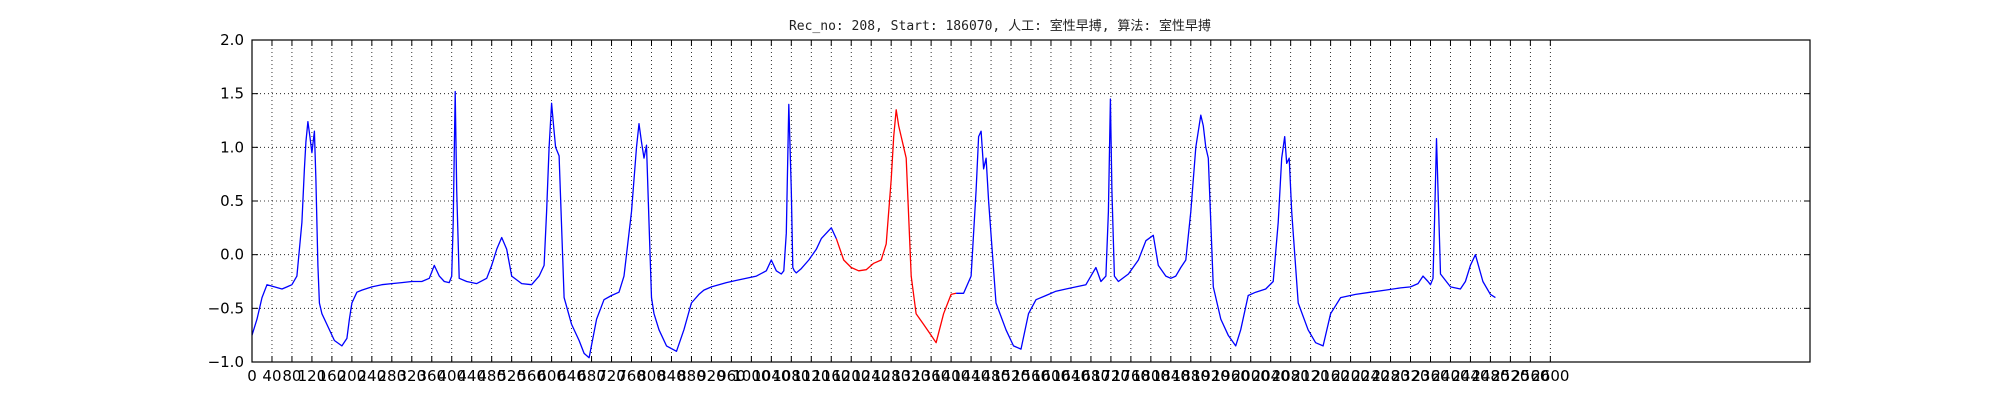 Image resolution: width=2000 pixels, height=400 pixels. Describe the element at coordinates (1091, 376) in the screenshot. I see `x-tick-label: 1680` at that location.